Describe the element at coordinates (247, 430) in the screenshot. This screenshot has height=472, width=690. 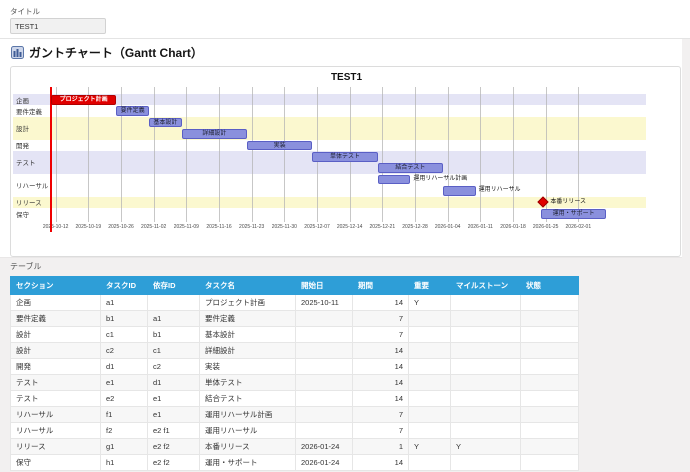
I see `table-cell: 運用リハーサル` at that location.